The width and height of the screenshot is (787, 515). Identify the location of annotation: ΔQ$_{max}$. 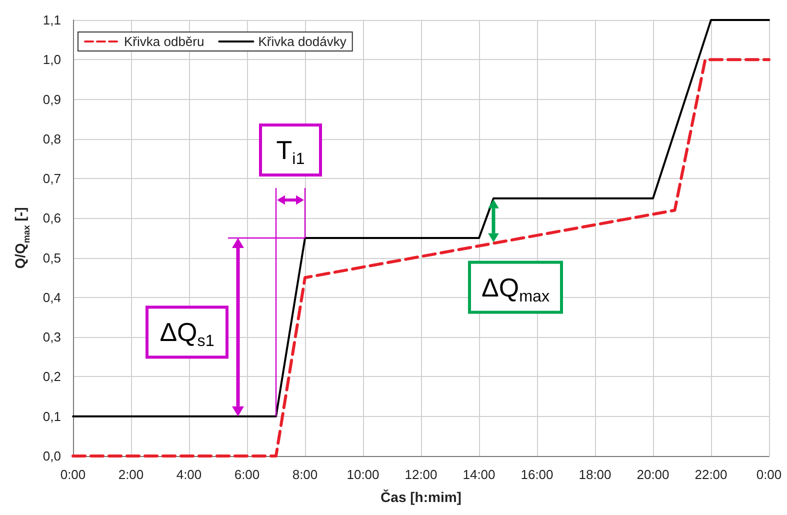
(515, 289).